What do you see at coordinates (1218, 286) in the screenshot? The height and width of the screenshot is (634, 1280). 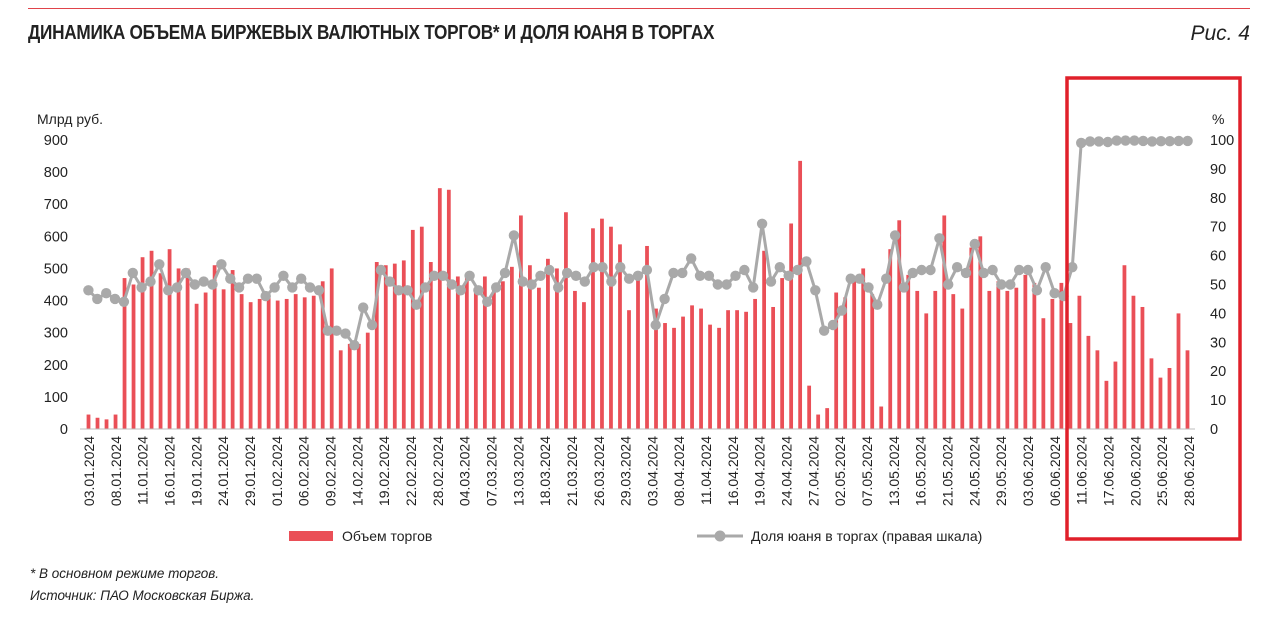 I see `right-tick-label: 50` at bounding box center [1218, 286].